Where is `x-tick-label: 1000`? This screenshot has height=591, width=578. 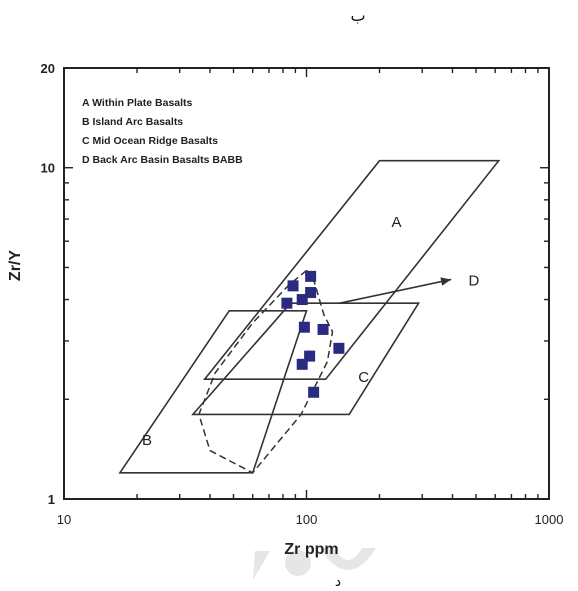 x-tick-label: 1000 is located at coordinates (549, 519).